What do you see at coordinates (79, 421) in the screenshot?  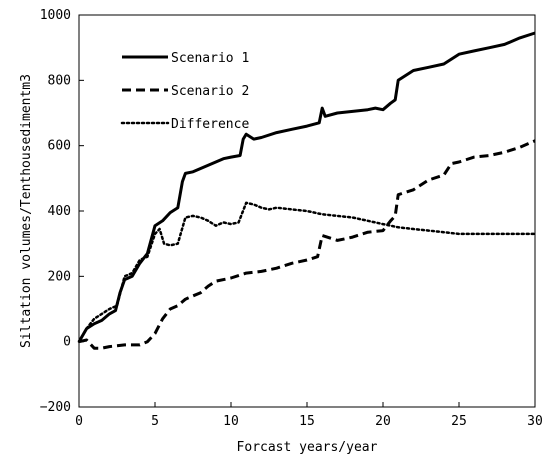 I see `x-tick-label: 0` at bounding box center [79, 421].